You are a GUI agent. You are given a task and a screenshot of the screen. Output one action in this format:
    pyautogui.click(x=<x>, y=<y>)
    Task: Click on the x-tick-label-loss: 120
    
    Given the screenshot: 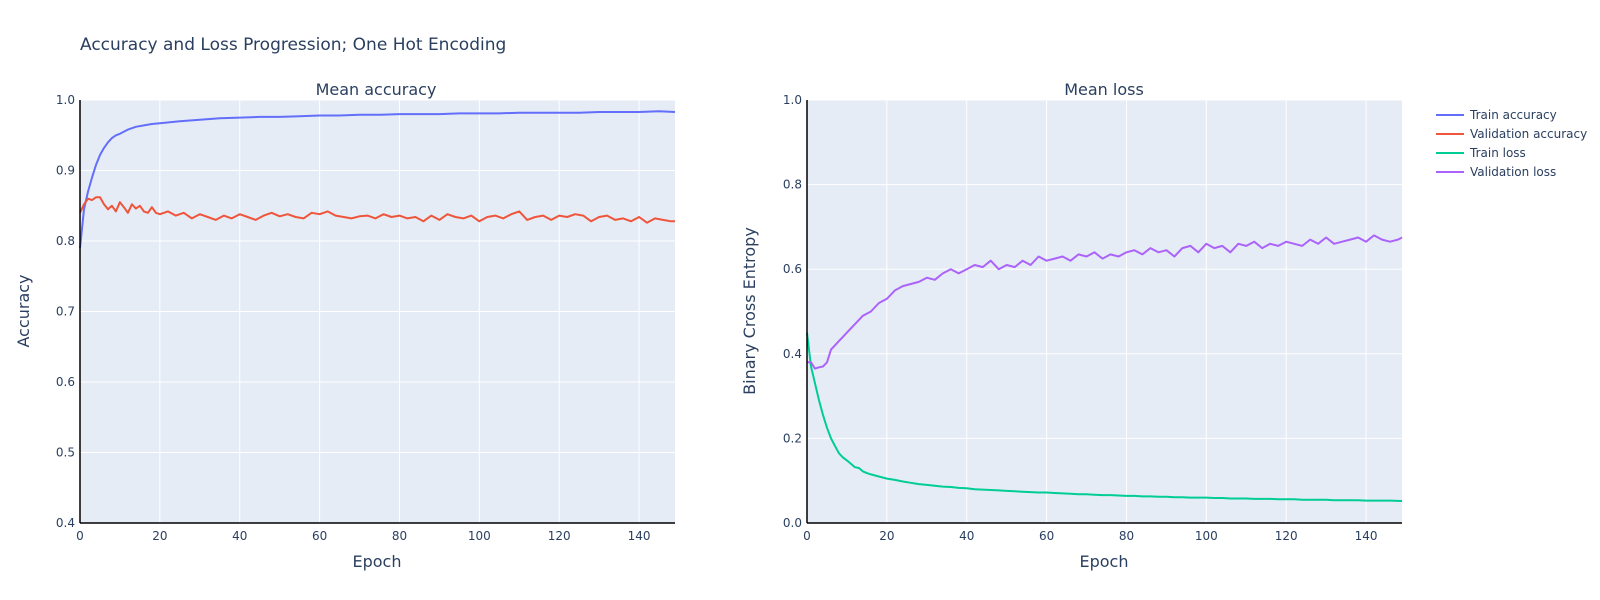 What is the action you would take?
    pyautogui.click(x=1286, y=536)
    